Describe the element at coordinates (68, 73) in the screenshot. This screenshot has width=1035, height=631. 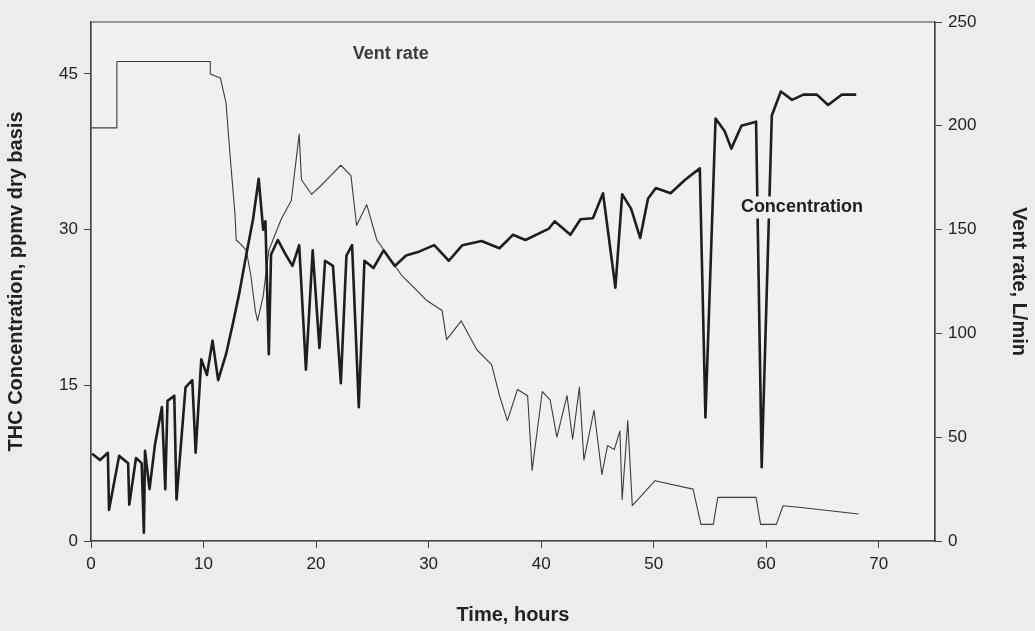
I see `y-tick-label: 45` at that location.